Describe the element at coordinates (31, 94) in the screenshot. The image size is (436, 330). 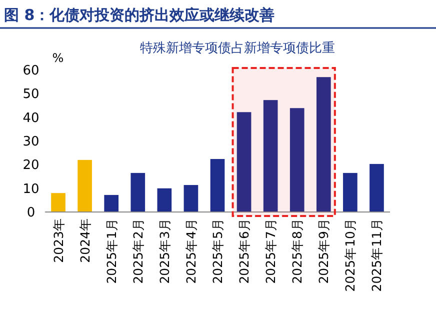
I see `y-tick-label: 50` at that location.